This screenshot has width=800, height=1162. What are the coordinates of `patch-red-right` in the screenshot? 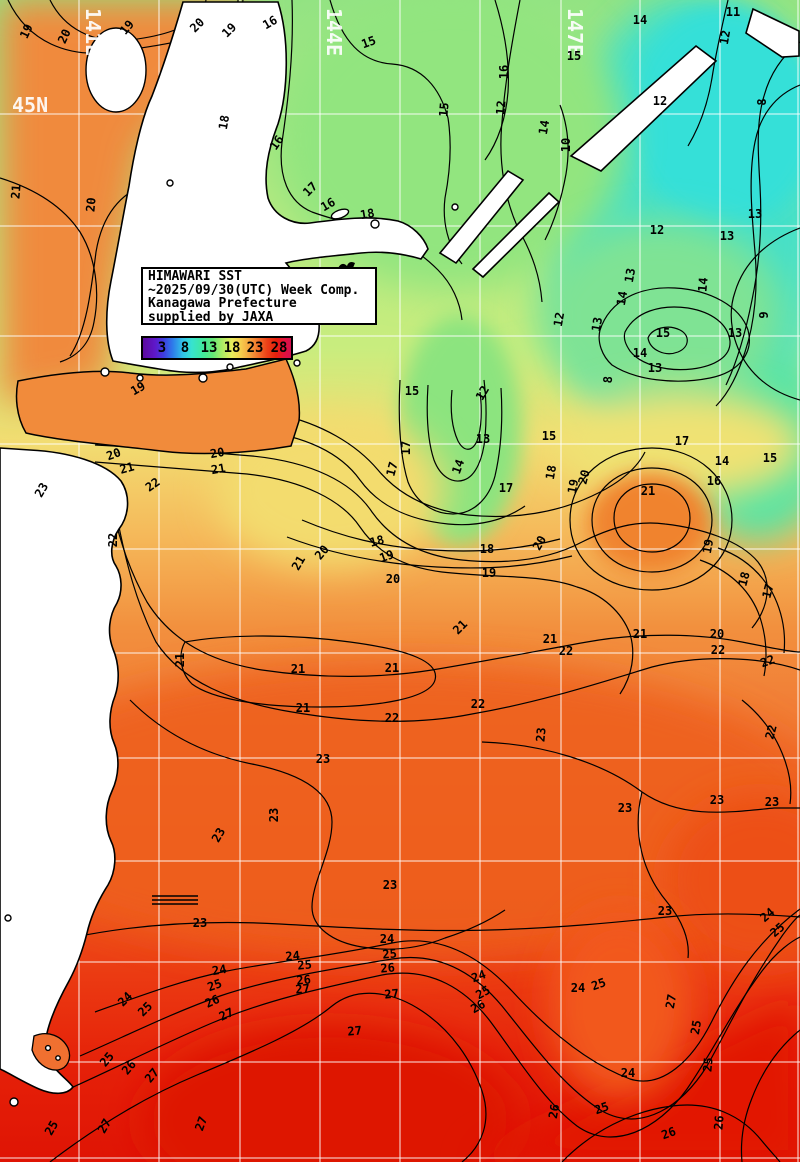 It's located at (732, 880).